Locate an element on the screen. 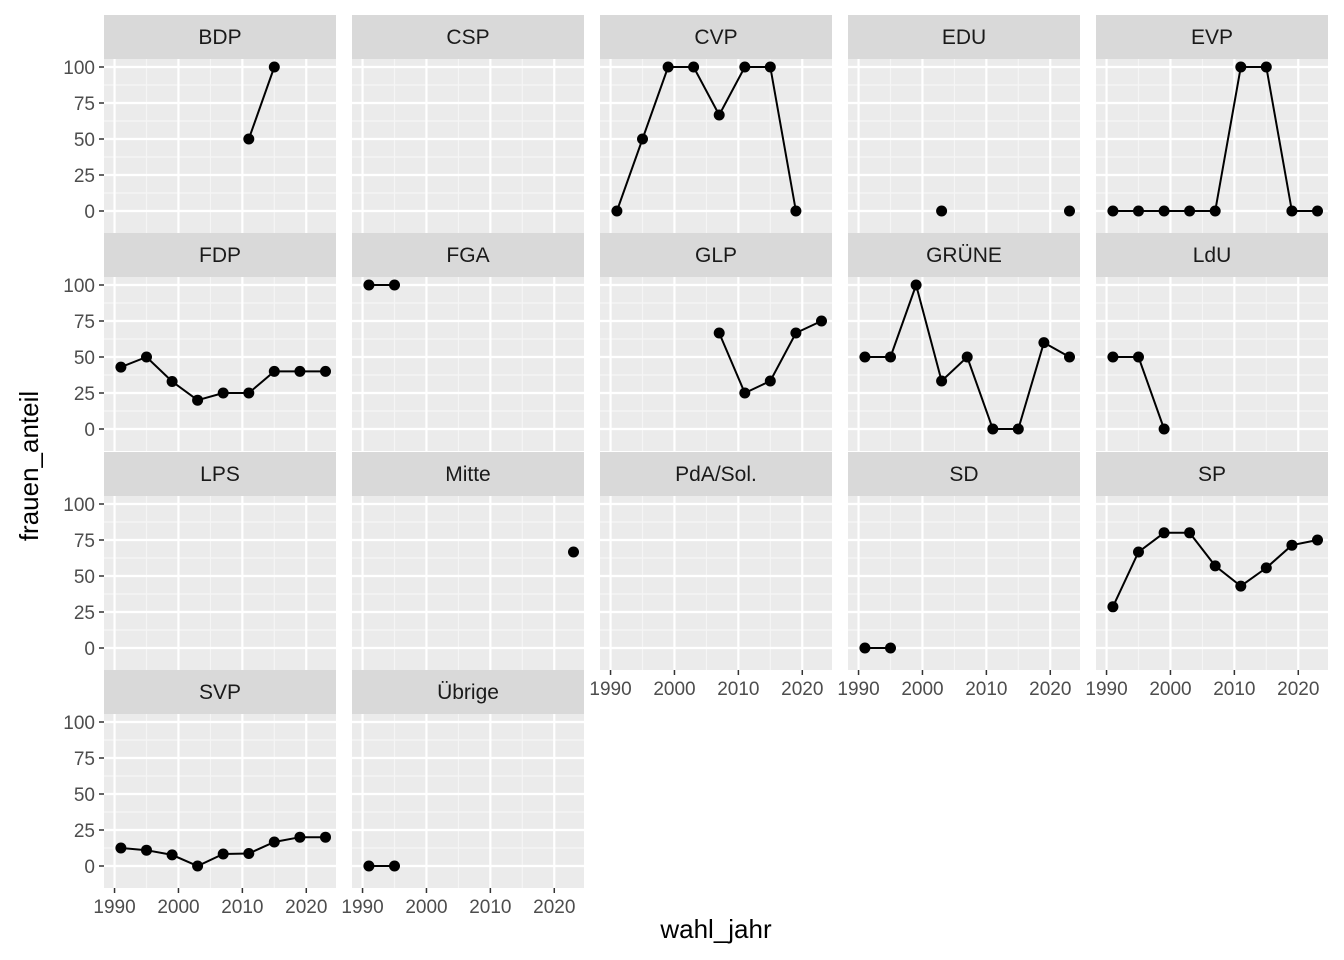 The width and height of the screenshot is (1344, 960). facet-lps: LPS 0 25 50 75 100 is located at coordinates (199, 561).